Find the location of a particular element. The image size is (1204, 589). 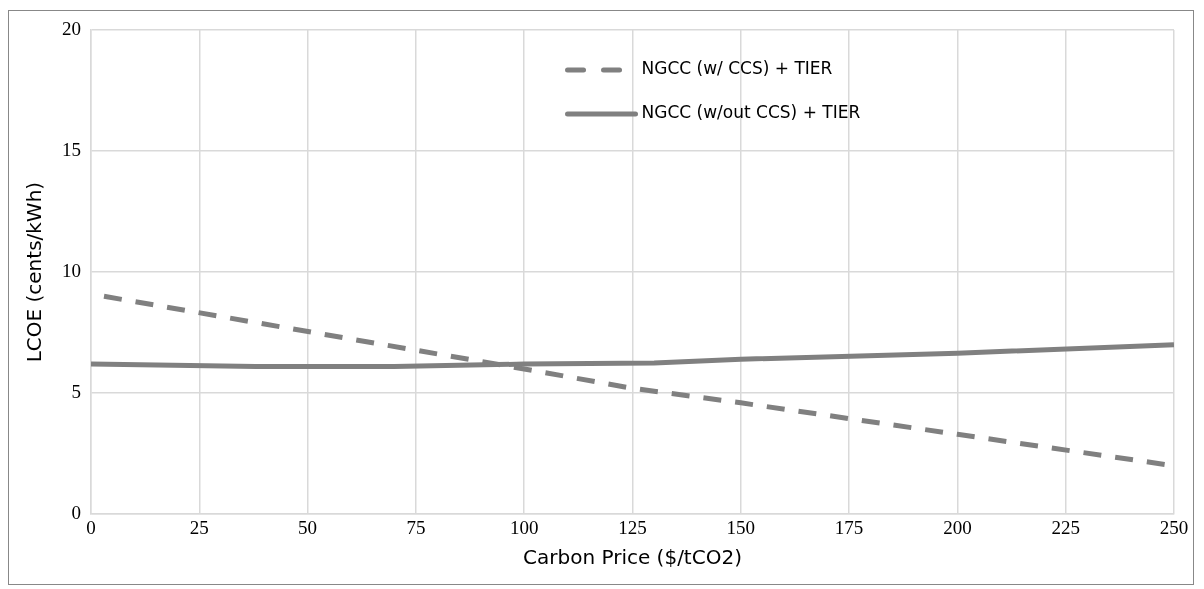

y-tick-label: 5 is located at coordinates (76, 392).